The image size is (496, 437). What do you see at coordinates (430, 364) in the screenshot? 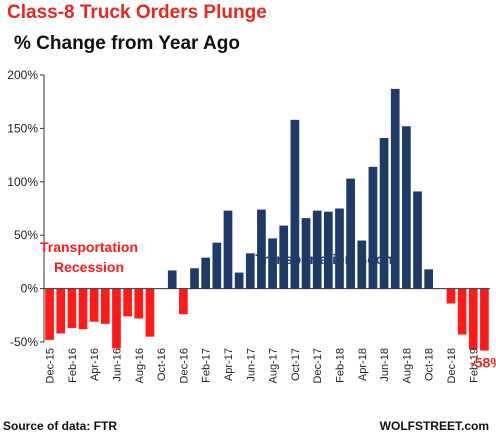
I see `x-tick-label: Oct-18` at bounding box center [430, 364].